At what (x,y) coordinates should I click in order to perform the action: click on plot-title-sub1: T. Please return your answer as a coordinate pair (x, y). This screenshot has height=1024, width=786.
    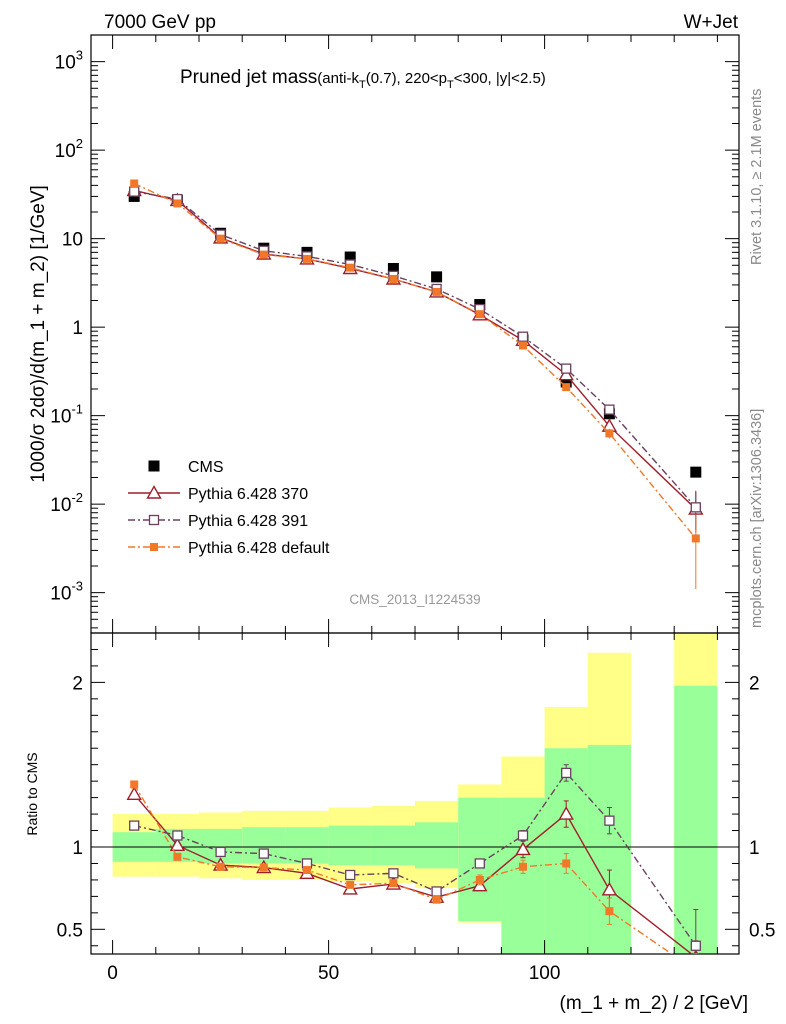
    Looking at the image, I should click on (362, 85).